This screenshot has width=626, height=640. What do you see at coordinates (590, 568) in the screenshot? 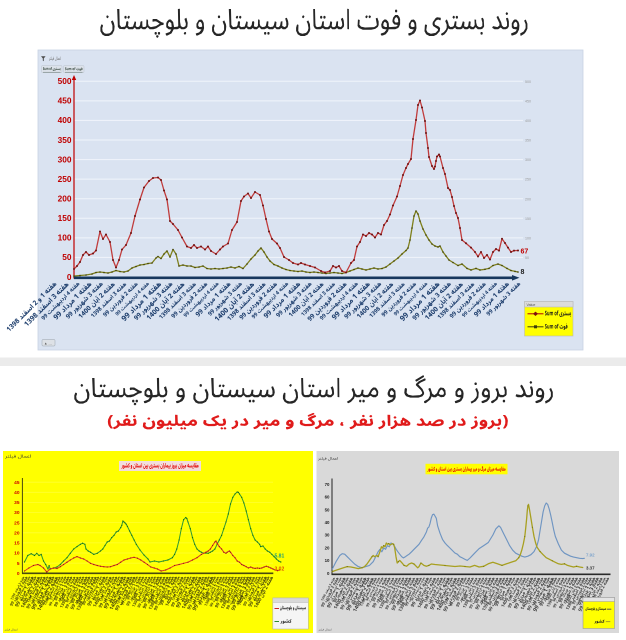
I see `svg-text: 3.37` at bounding box center [590, 568].